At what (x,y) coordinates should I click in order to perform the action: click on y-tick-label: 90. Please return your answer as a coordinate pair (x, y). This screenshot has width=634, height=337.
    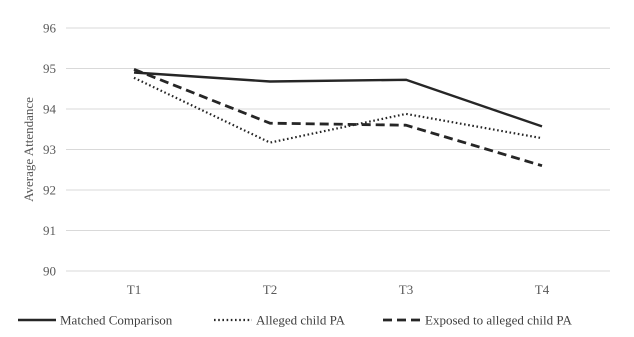
    Looking at the image, I should click on (49, 271).